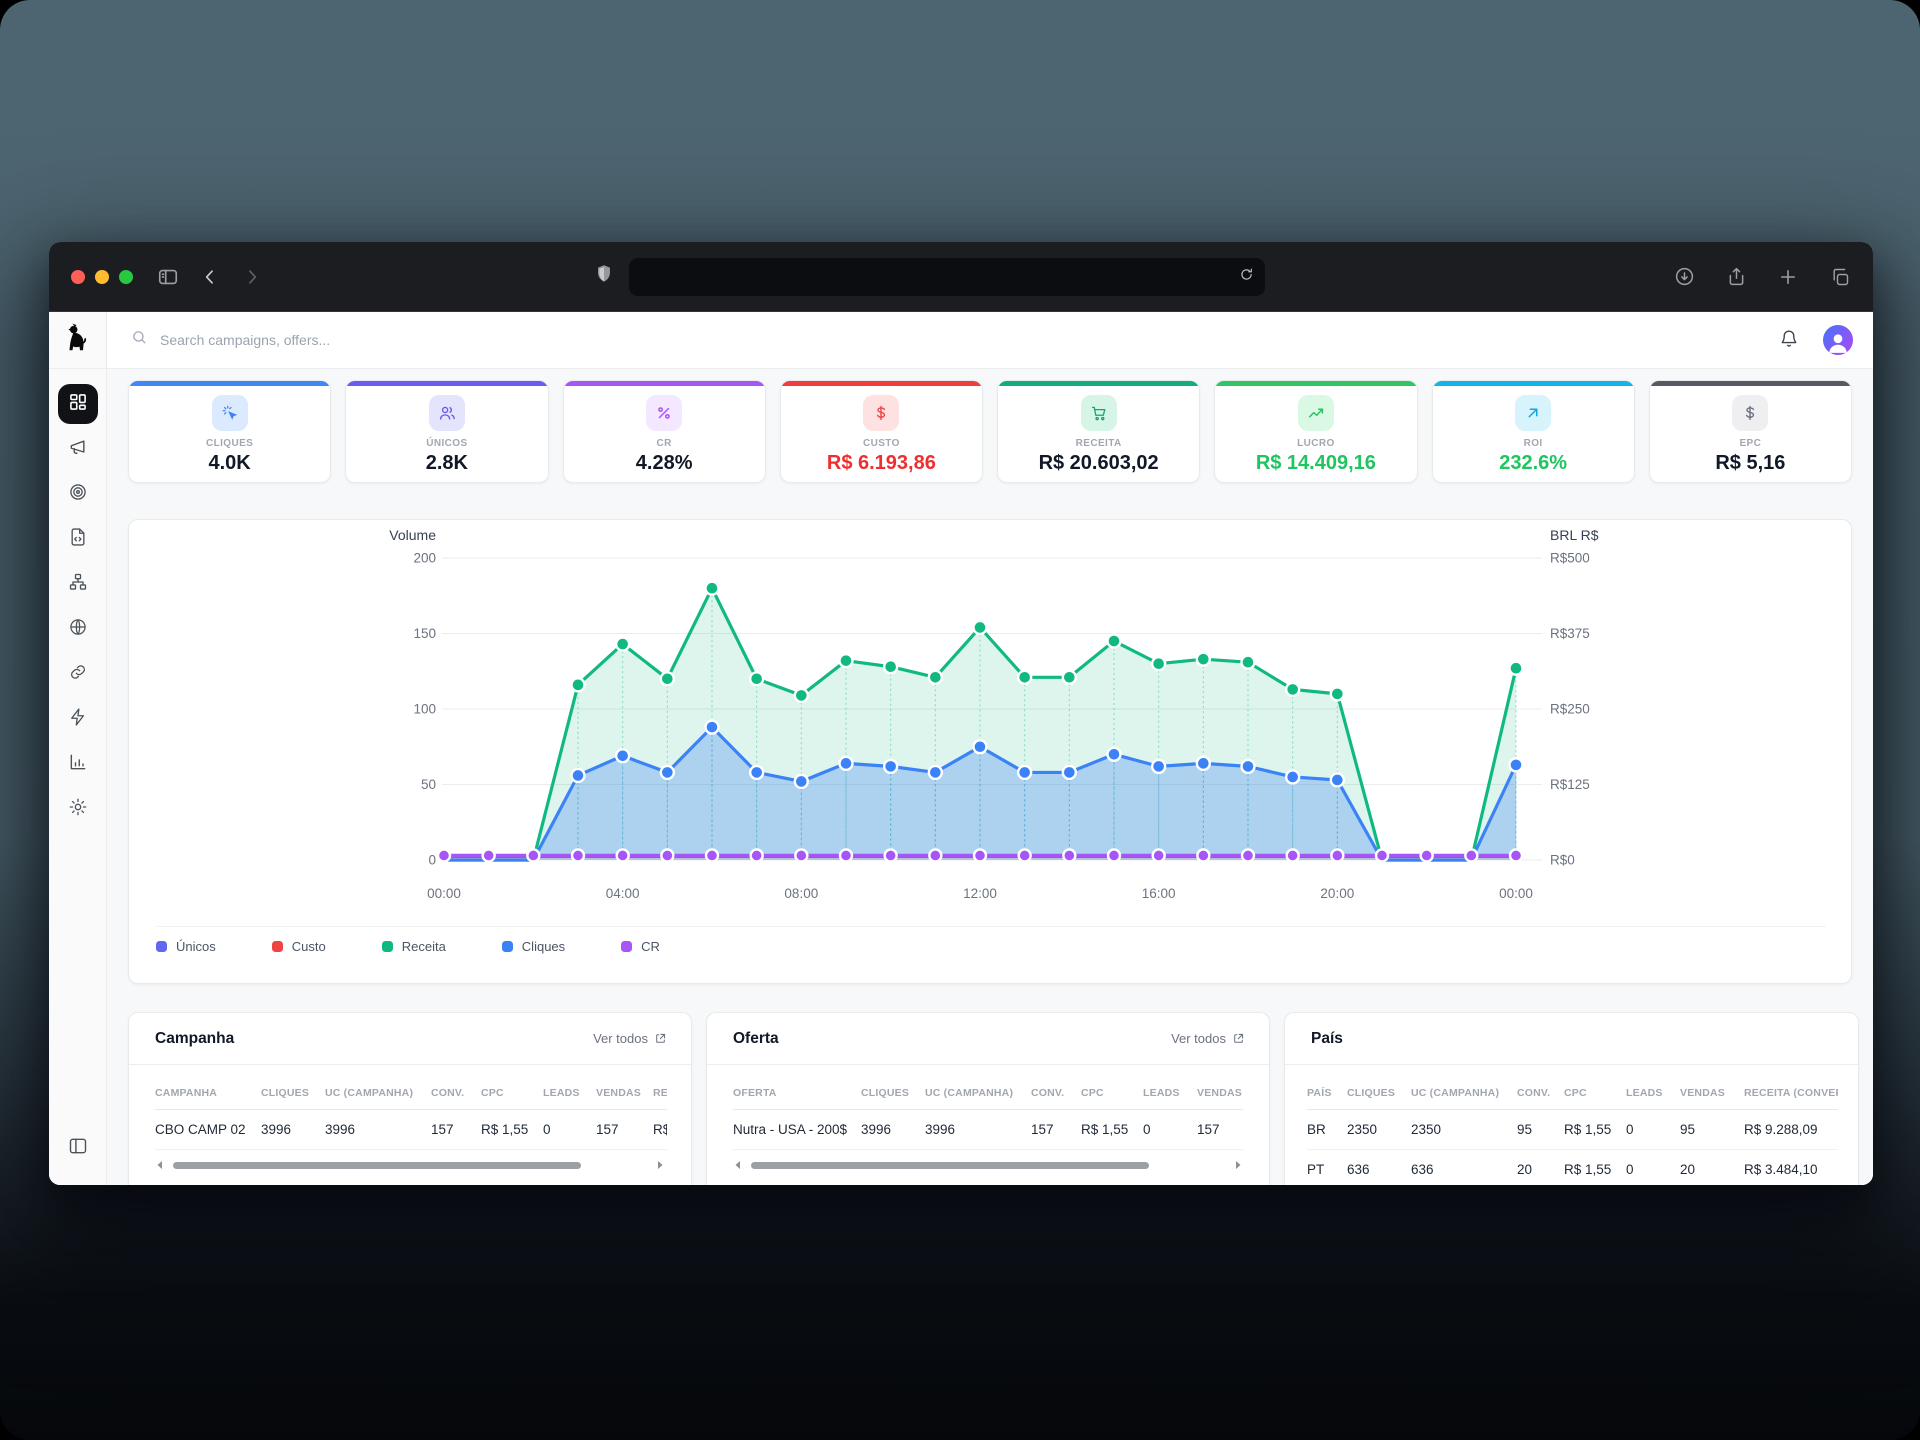 The height and width of the screenshot is (1440, 1920). Describe the element at coordinates (660, 1087) in the screenshot. I see `column-header: RECEITA` at that location.